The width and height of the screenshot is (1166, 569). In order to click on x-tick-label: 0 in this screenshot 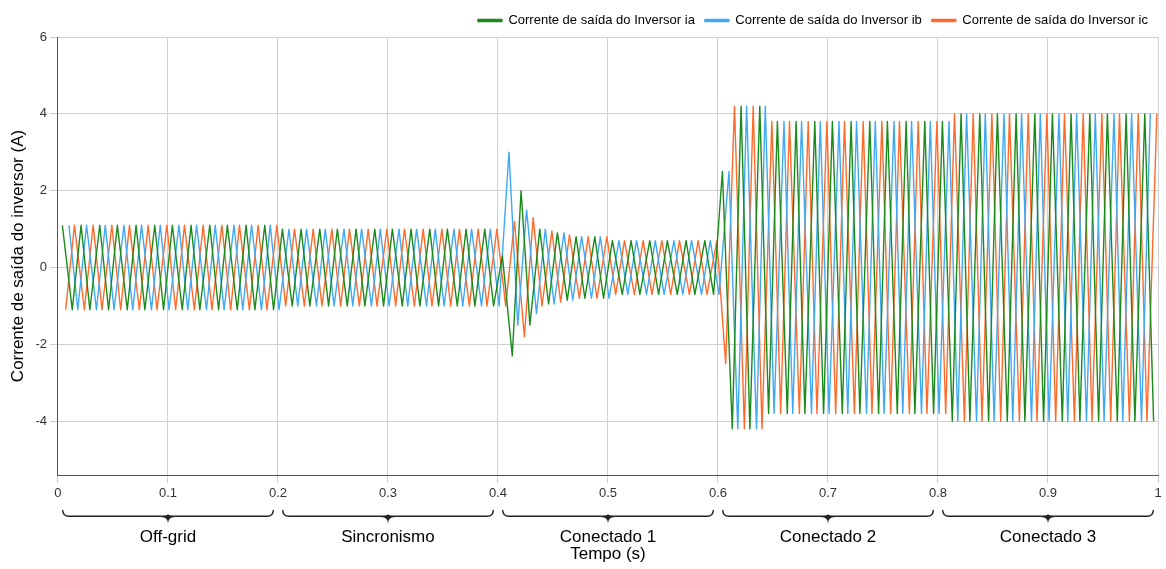, I will do `click(58, 493)`.